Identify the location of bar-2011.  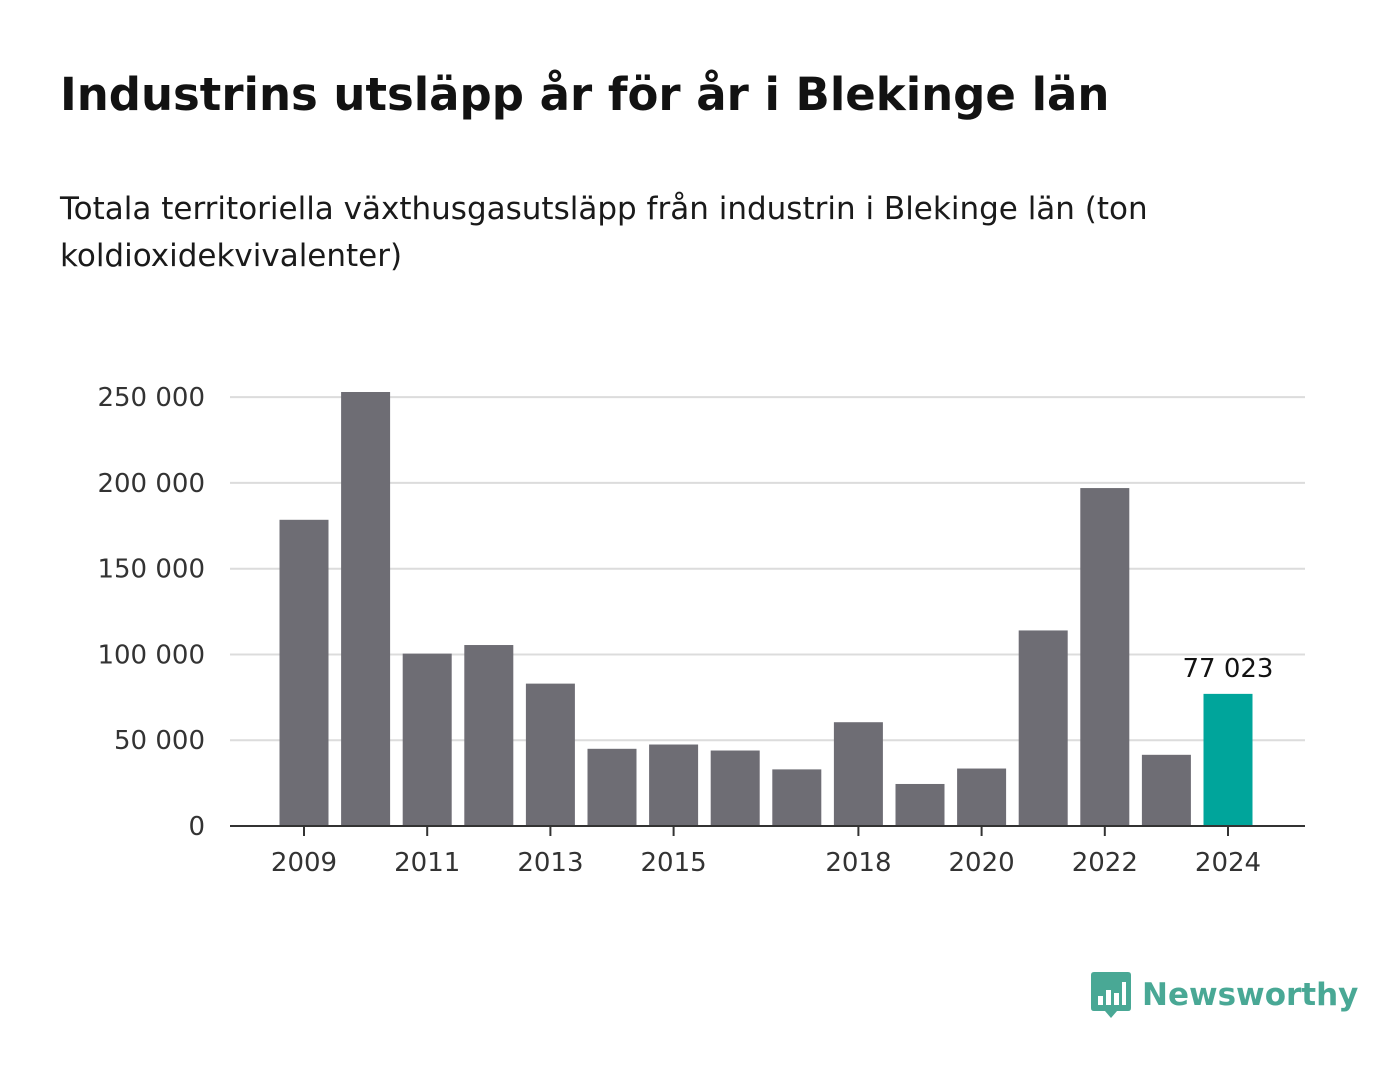
(427, 739).